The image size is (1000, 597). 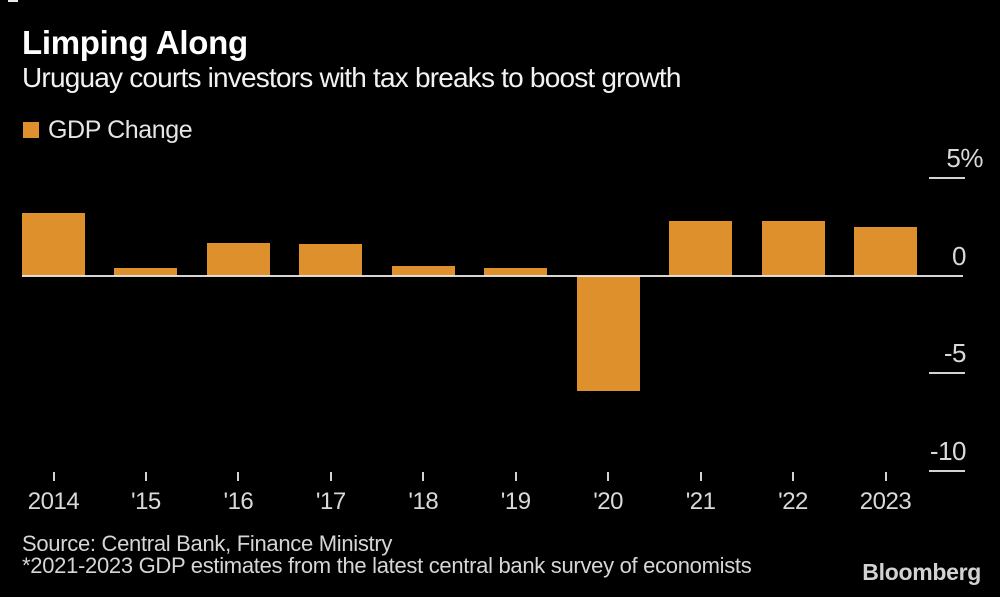 What do you see at coordinates (423, 501) in the screenshot?
I see `x-axis-label-18: '18` at bounding box center [423, 501].